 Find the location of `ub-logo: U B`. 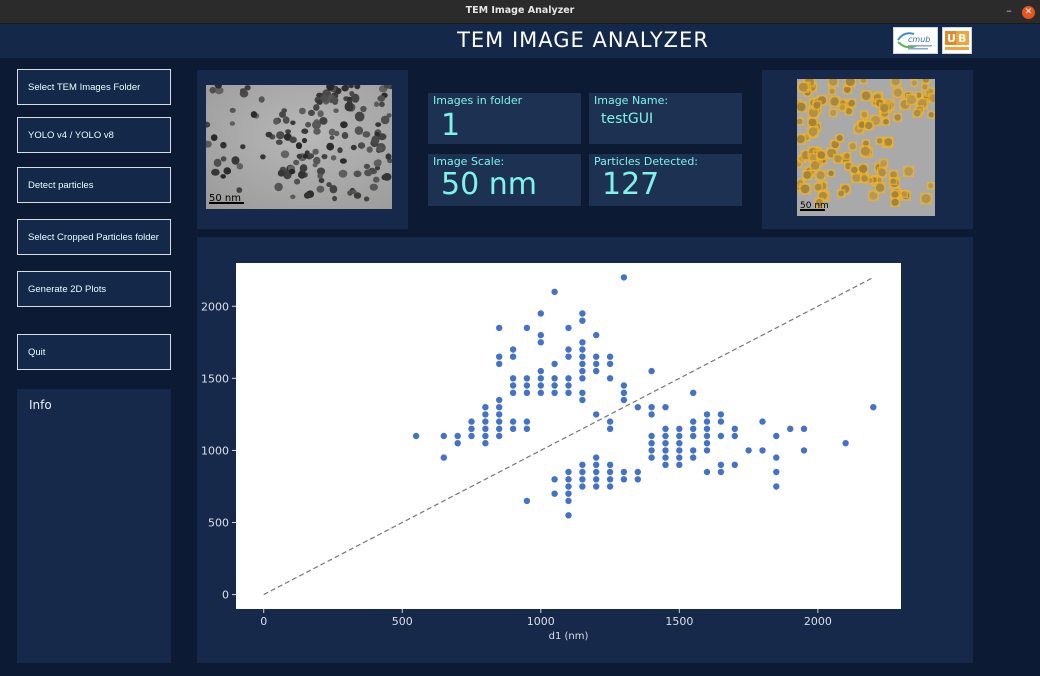

ub-logo: U B is located at coordinates (957, 40).